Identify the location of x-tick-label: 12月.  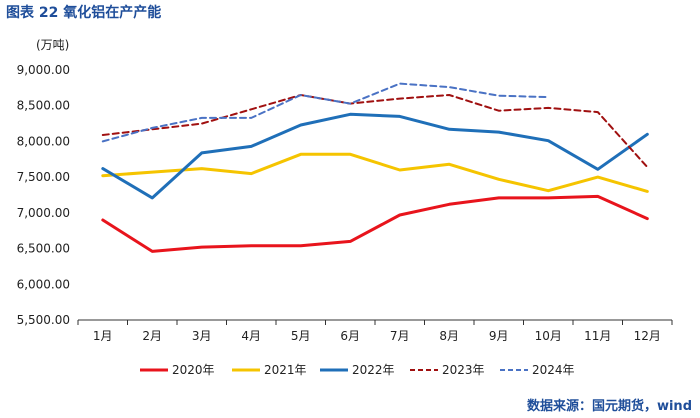
(647, 336).